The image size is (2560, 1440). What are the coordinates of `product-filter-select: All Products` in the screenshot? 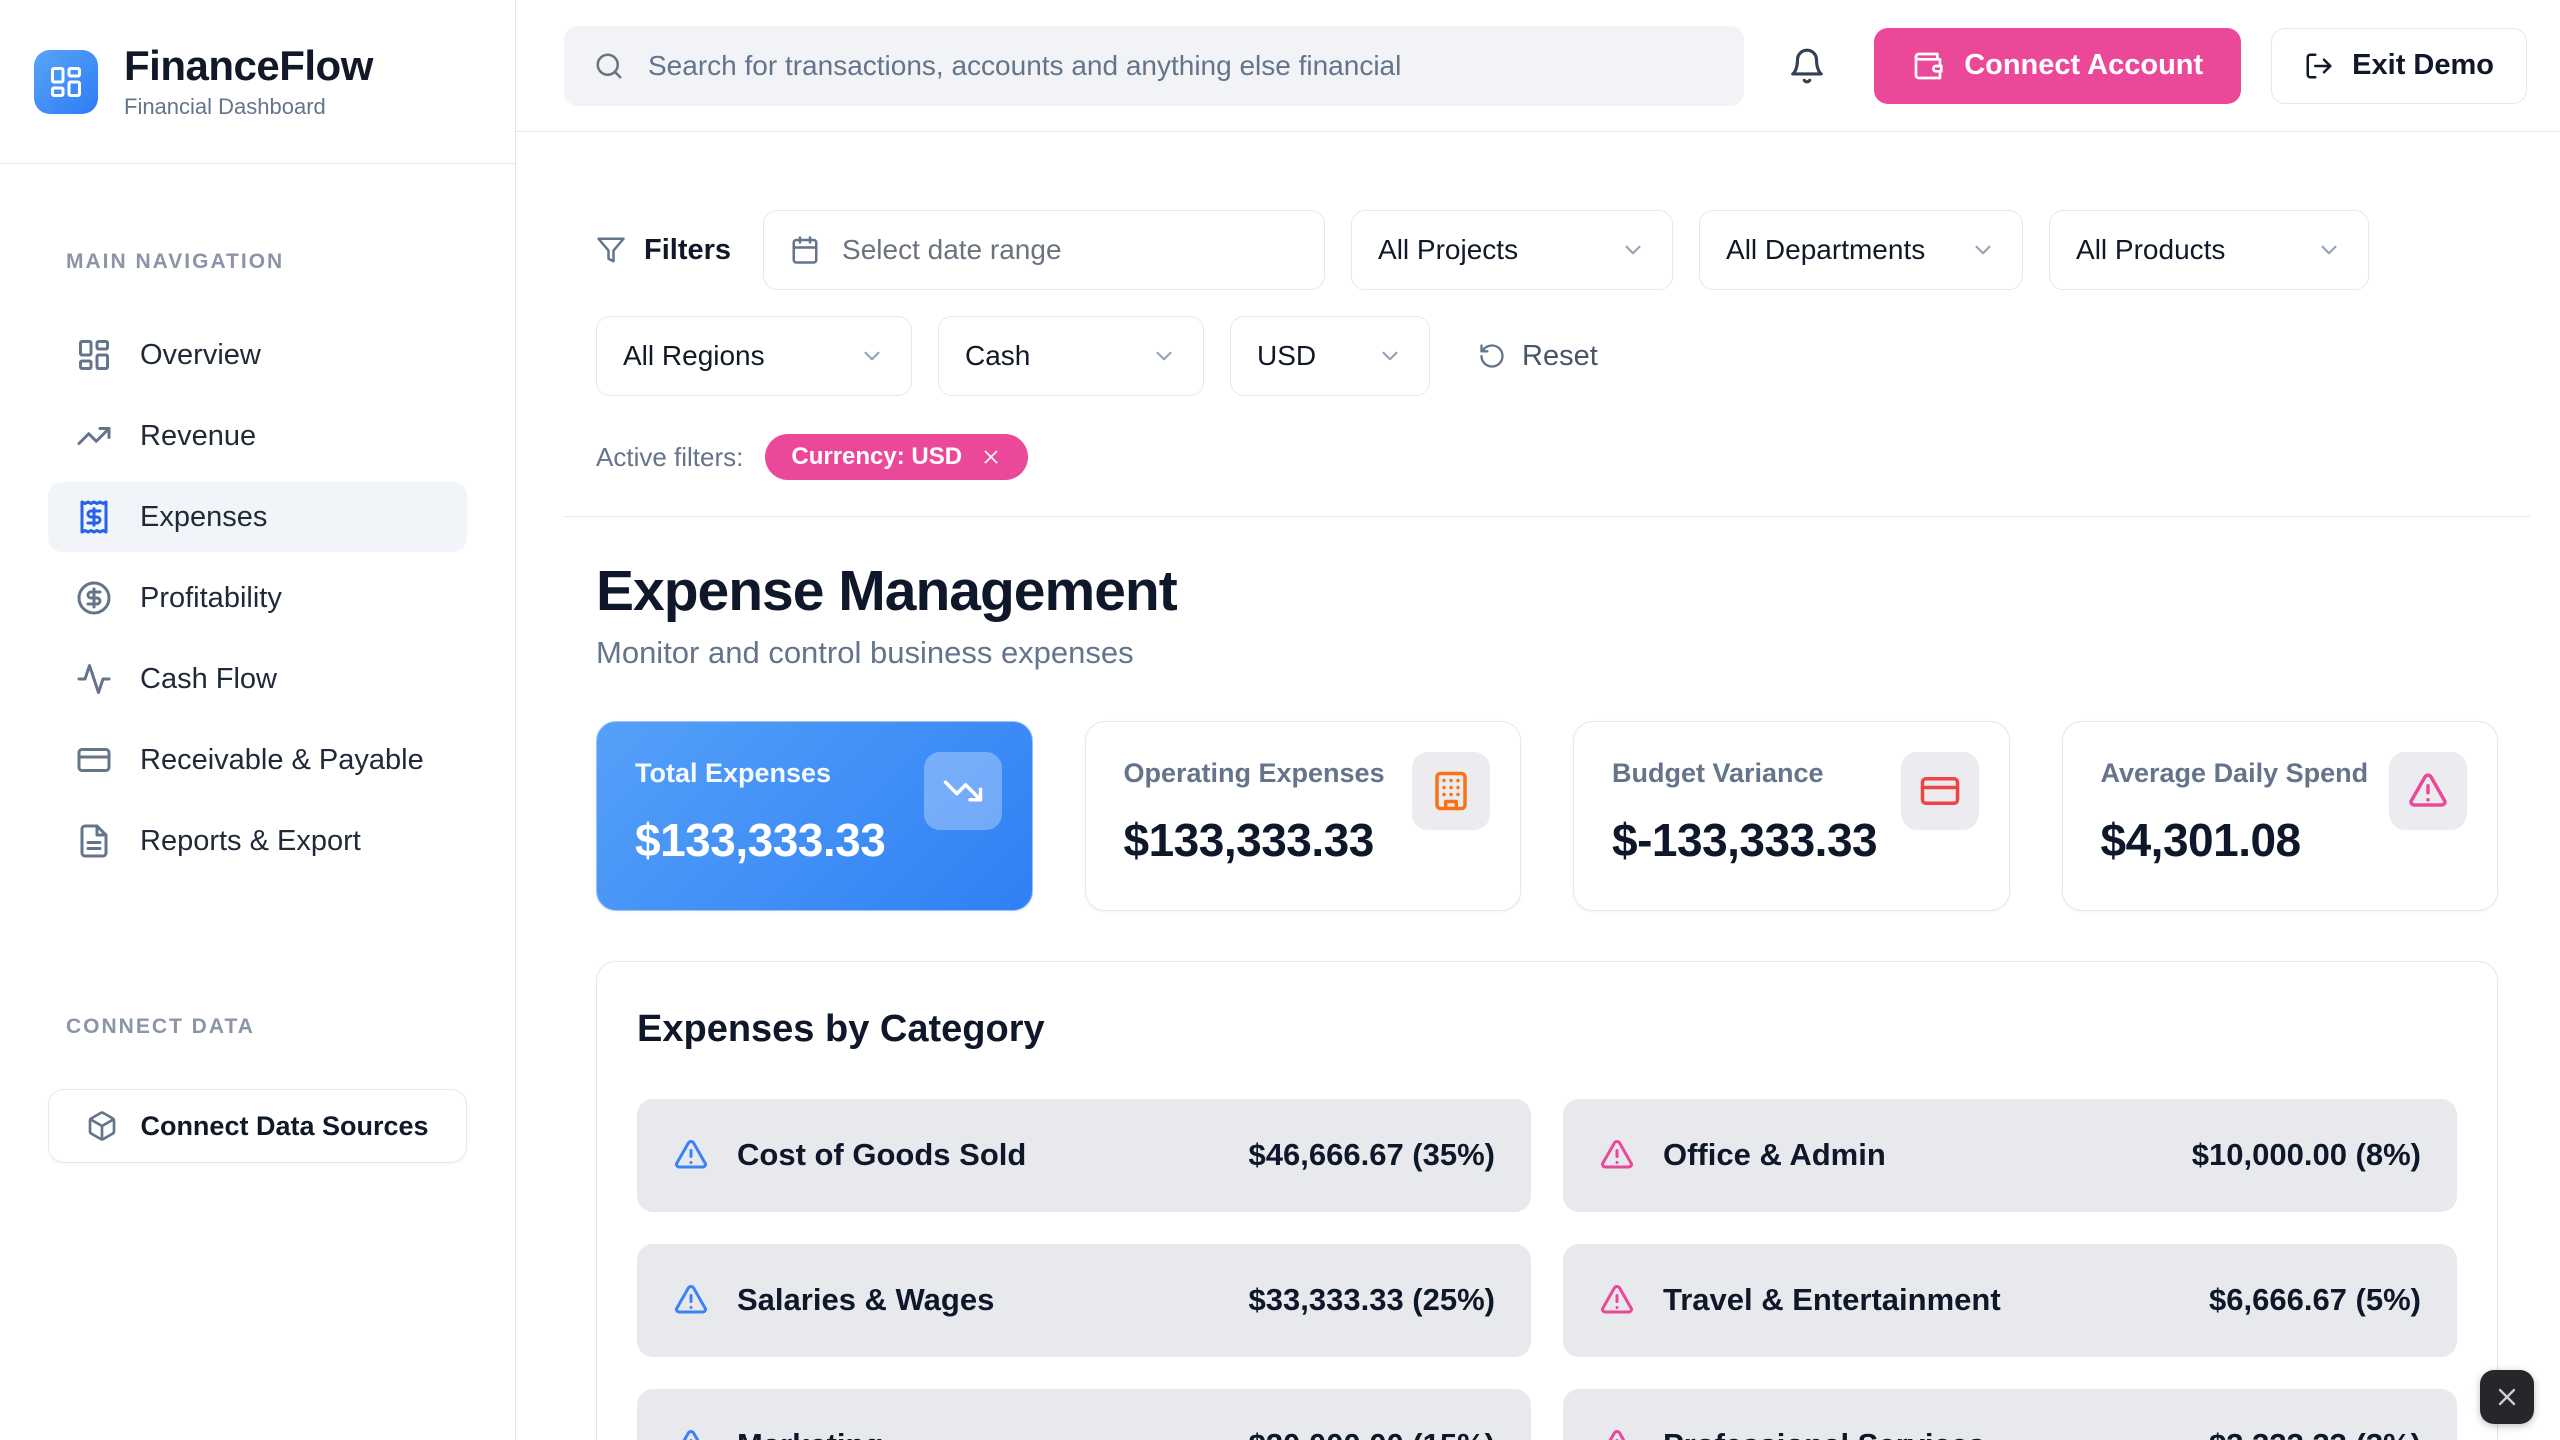 It's located at (2209, 250).